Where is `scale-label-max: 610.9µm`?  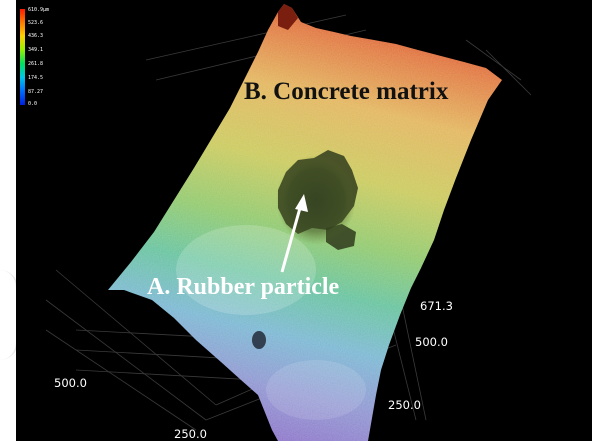
scale-label-max: 610.9µm is located at coordinates (39, 10).